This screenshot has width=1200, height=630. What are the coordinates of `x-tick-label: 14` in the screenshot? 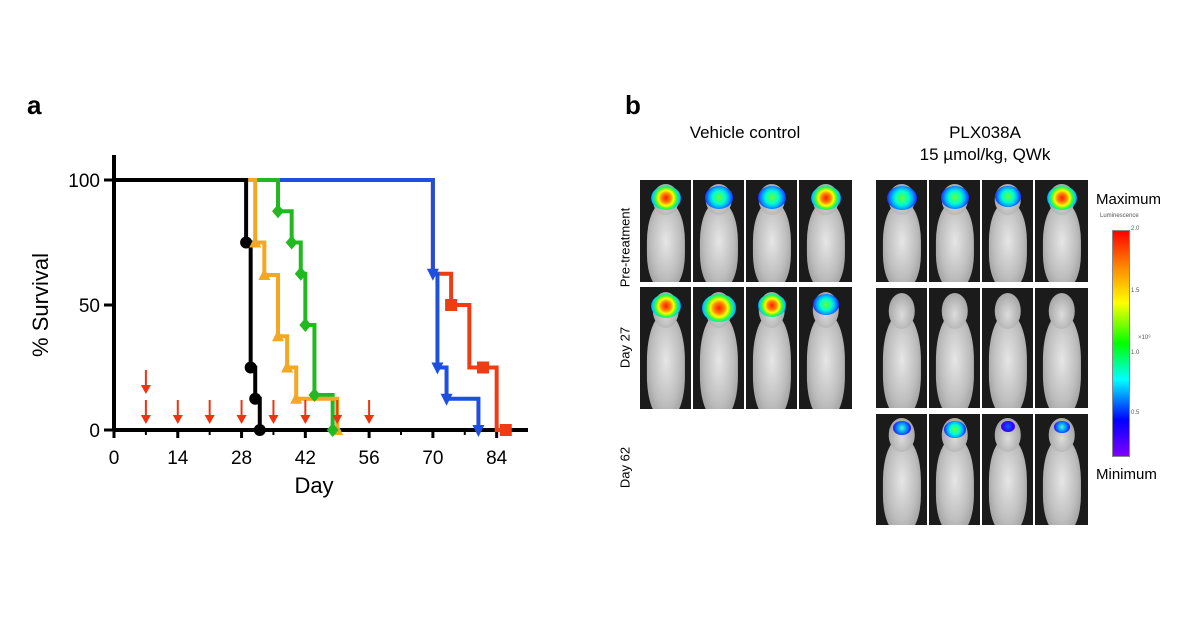 It's located at (178, 458).